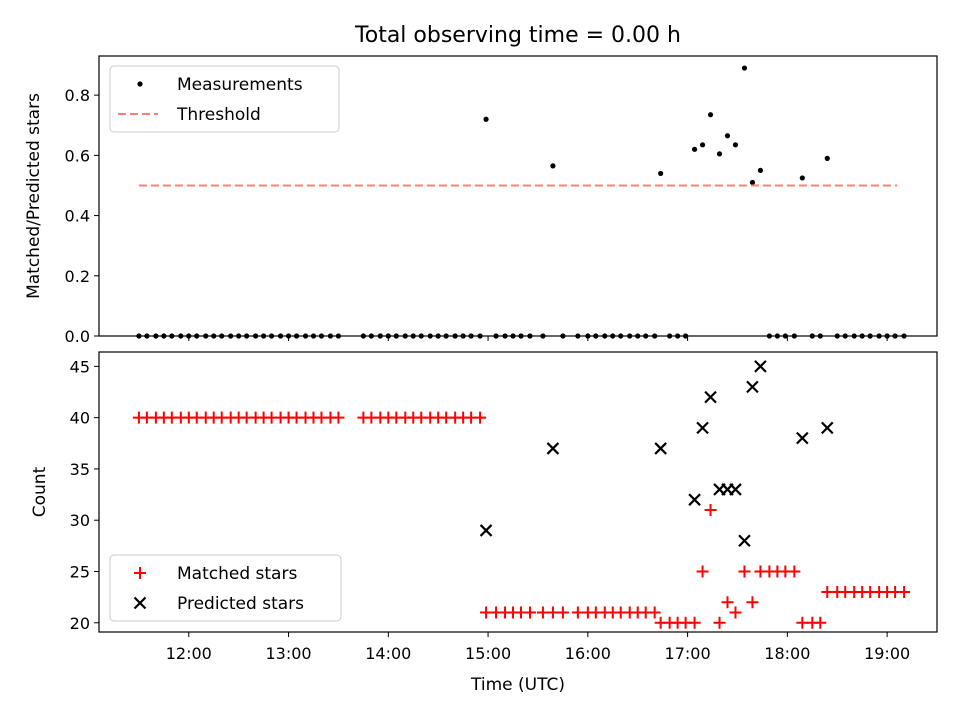 The width and height of the screenshot is (960, 724). What do you see at coordinates (288, 653) in the screenshot?
I see `x-tick-label: 13:00` at bounding box center [288, 653].